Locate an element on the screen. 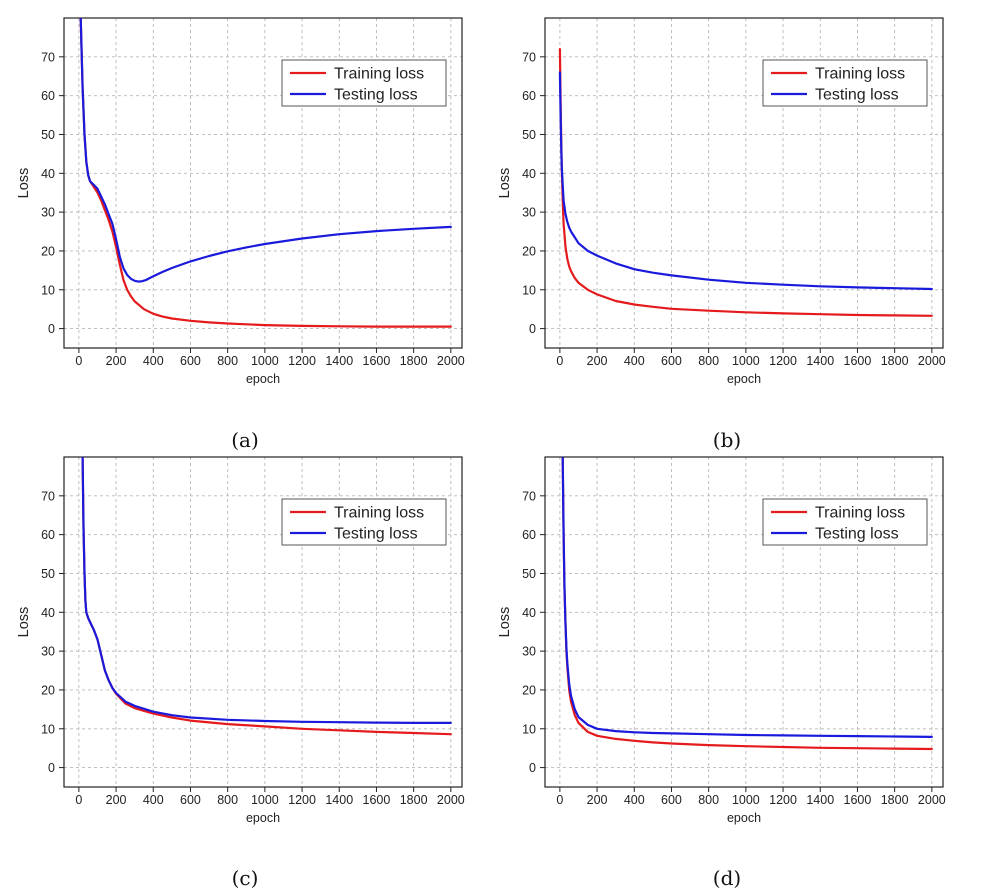 The height and width of the screenshot is (896, 985). caption-a: (a) is located at coordinates (245, 440).